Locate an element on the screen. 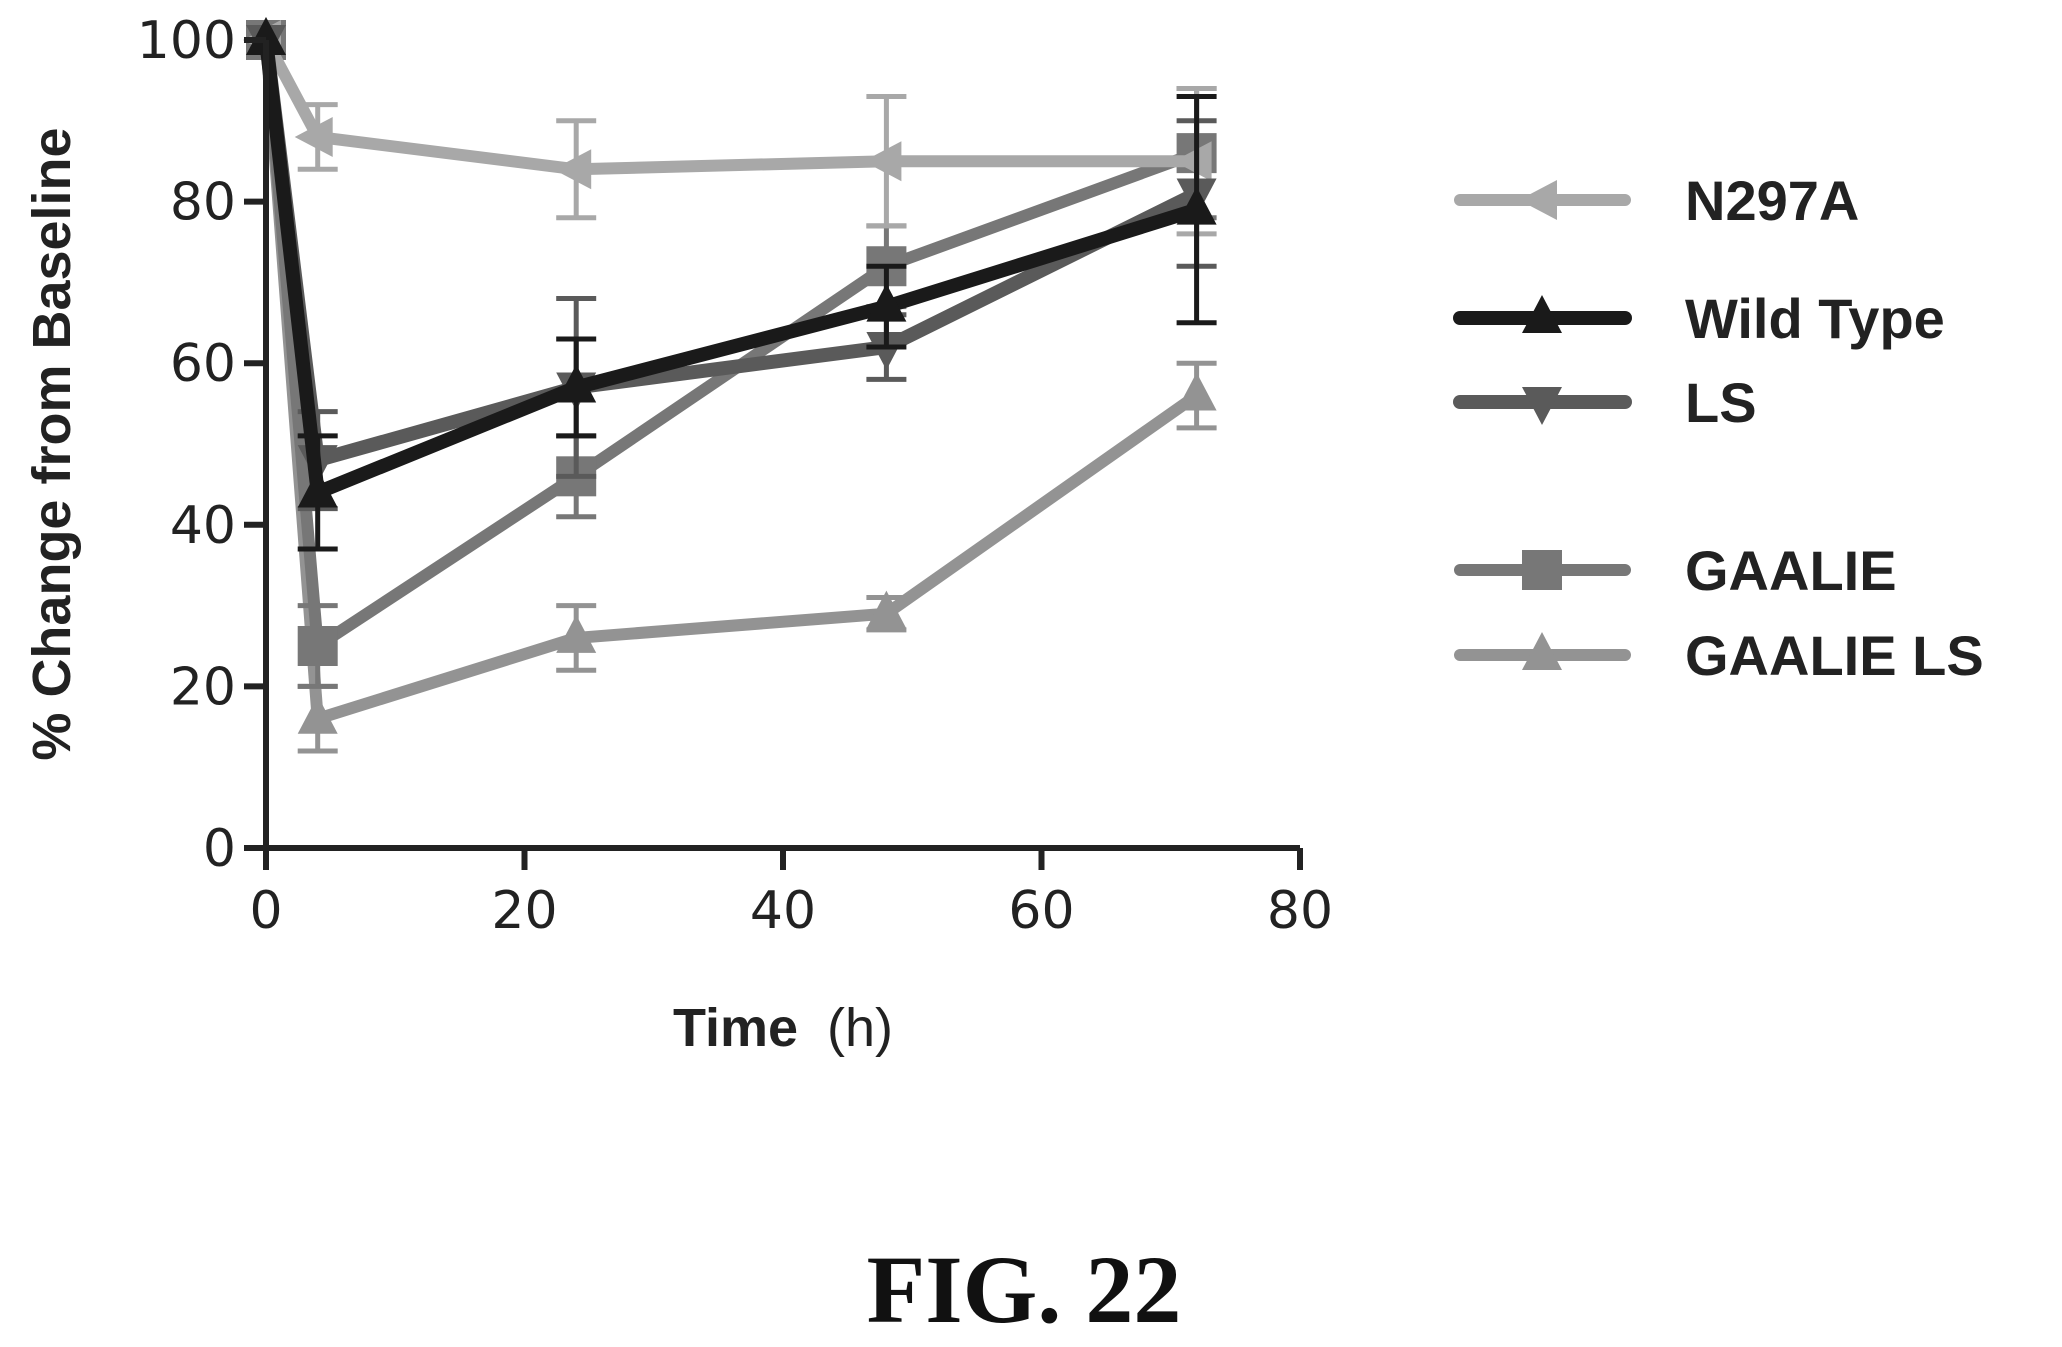 The width and height of the screenshot is (2062, 1347). legend-label: LS is located at coordinates (1721, 402).